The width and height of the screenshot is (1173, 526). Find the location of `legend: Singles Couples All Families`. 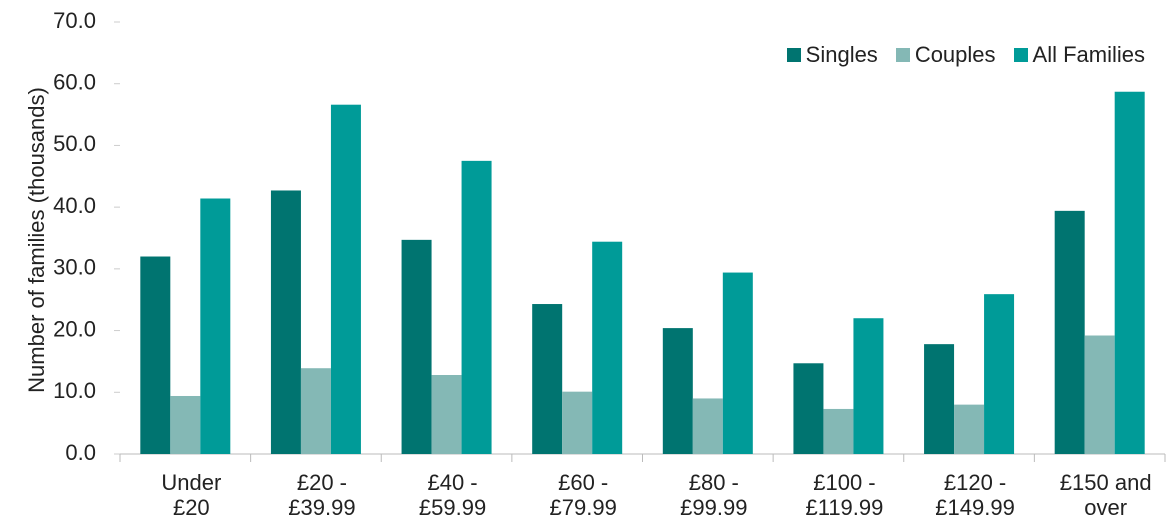

legend: Singles Couples All Families is located at coordinates (965, 55).